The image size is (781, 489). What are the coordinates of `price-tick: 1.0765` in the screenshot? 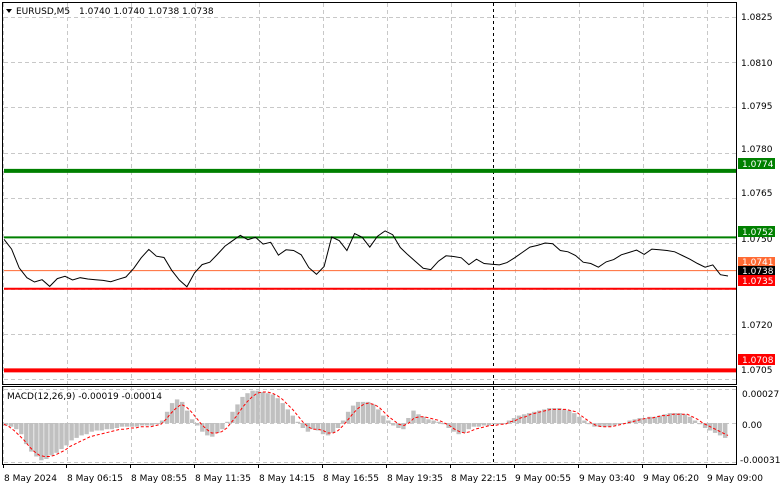 It's located at (757, 194).